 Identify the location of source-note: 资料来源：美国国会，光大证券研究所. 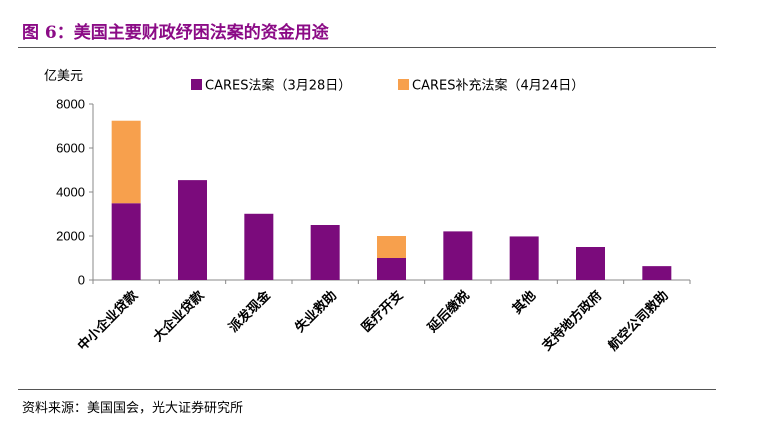
(133, 408).